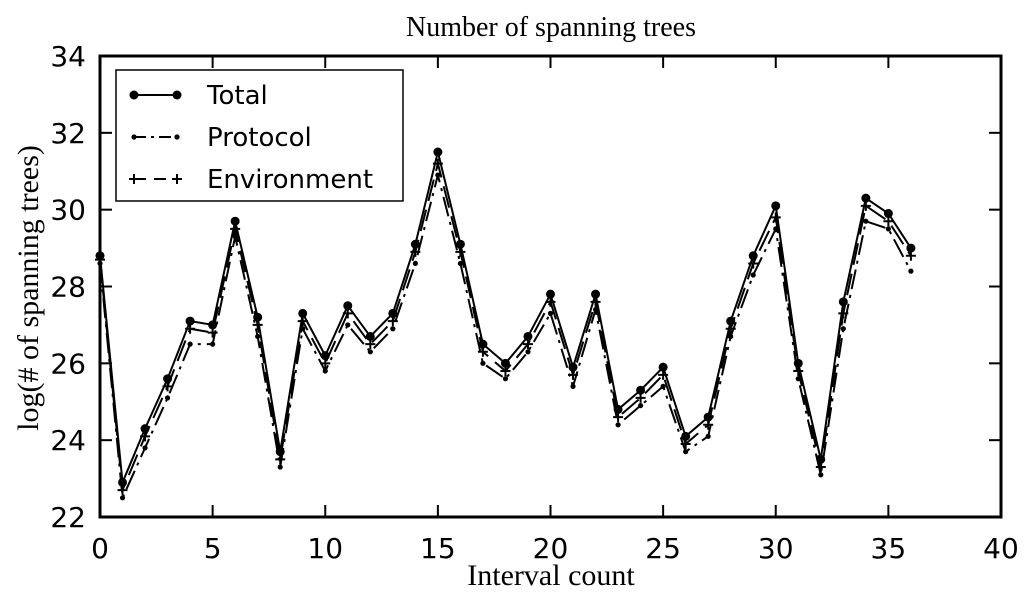  I want to click on legend-marker-protocol, so click(134, 137).